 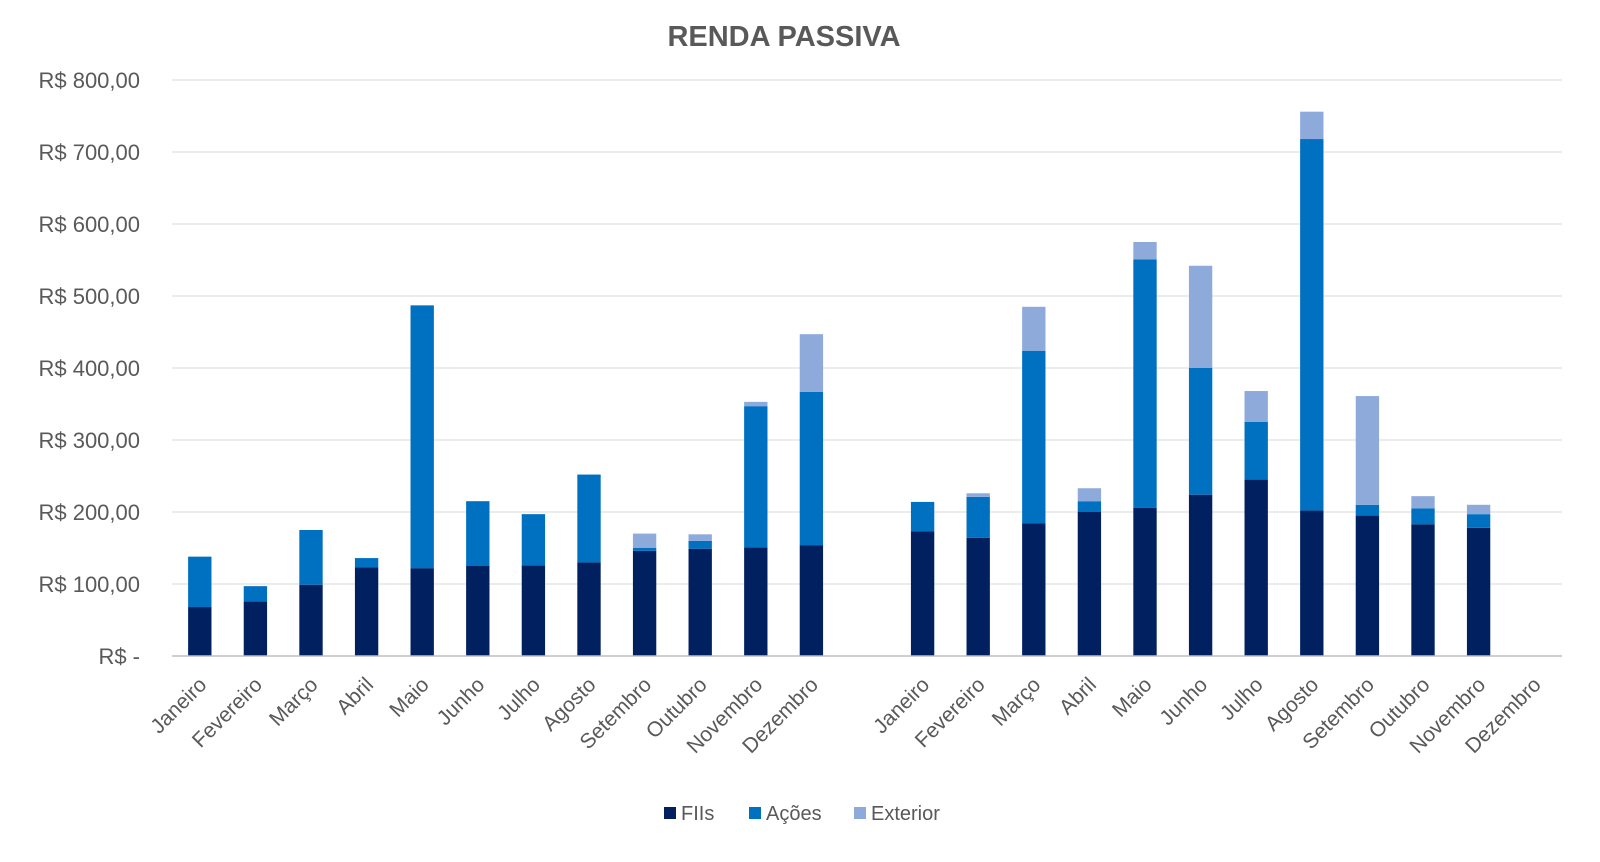 I want to click on y-tick-label: R$ 700,00, so click(x=89, y=152).